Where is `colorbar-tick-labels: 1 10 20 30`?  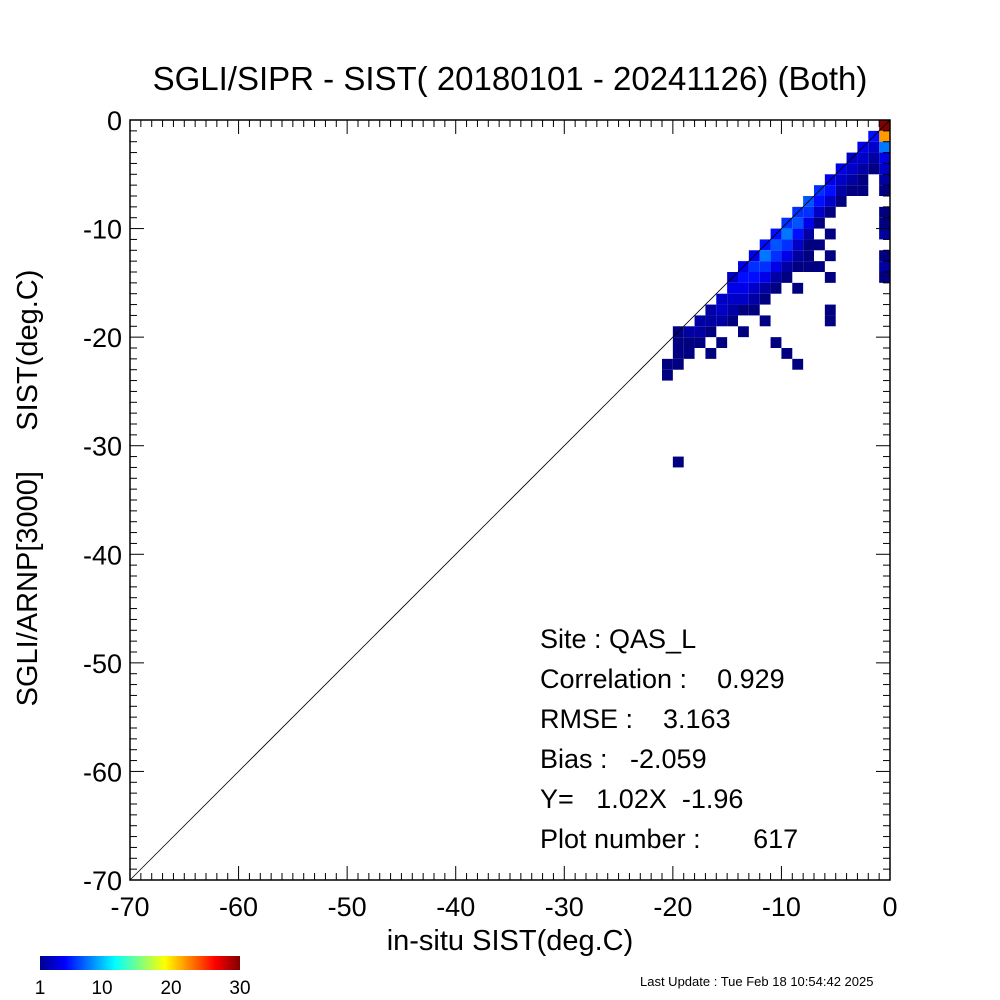 colorbar-tick-labels: 1 10 20 30 is located at coordinates (143, 988).